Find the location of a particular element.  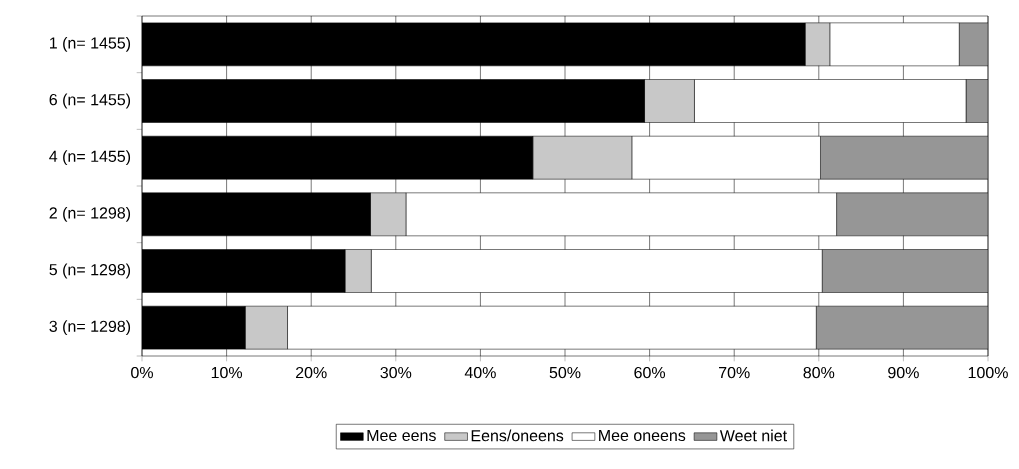

y-tick-label: 1 (n= 1455) is located at coordinates (90, 44).